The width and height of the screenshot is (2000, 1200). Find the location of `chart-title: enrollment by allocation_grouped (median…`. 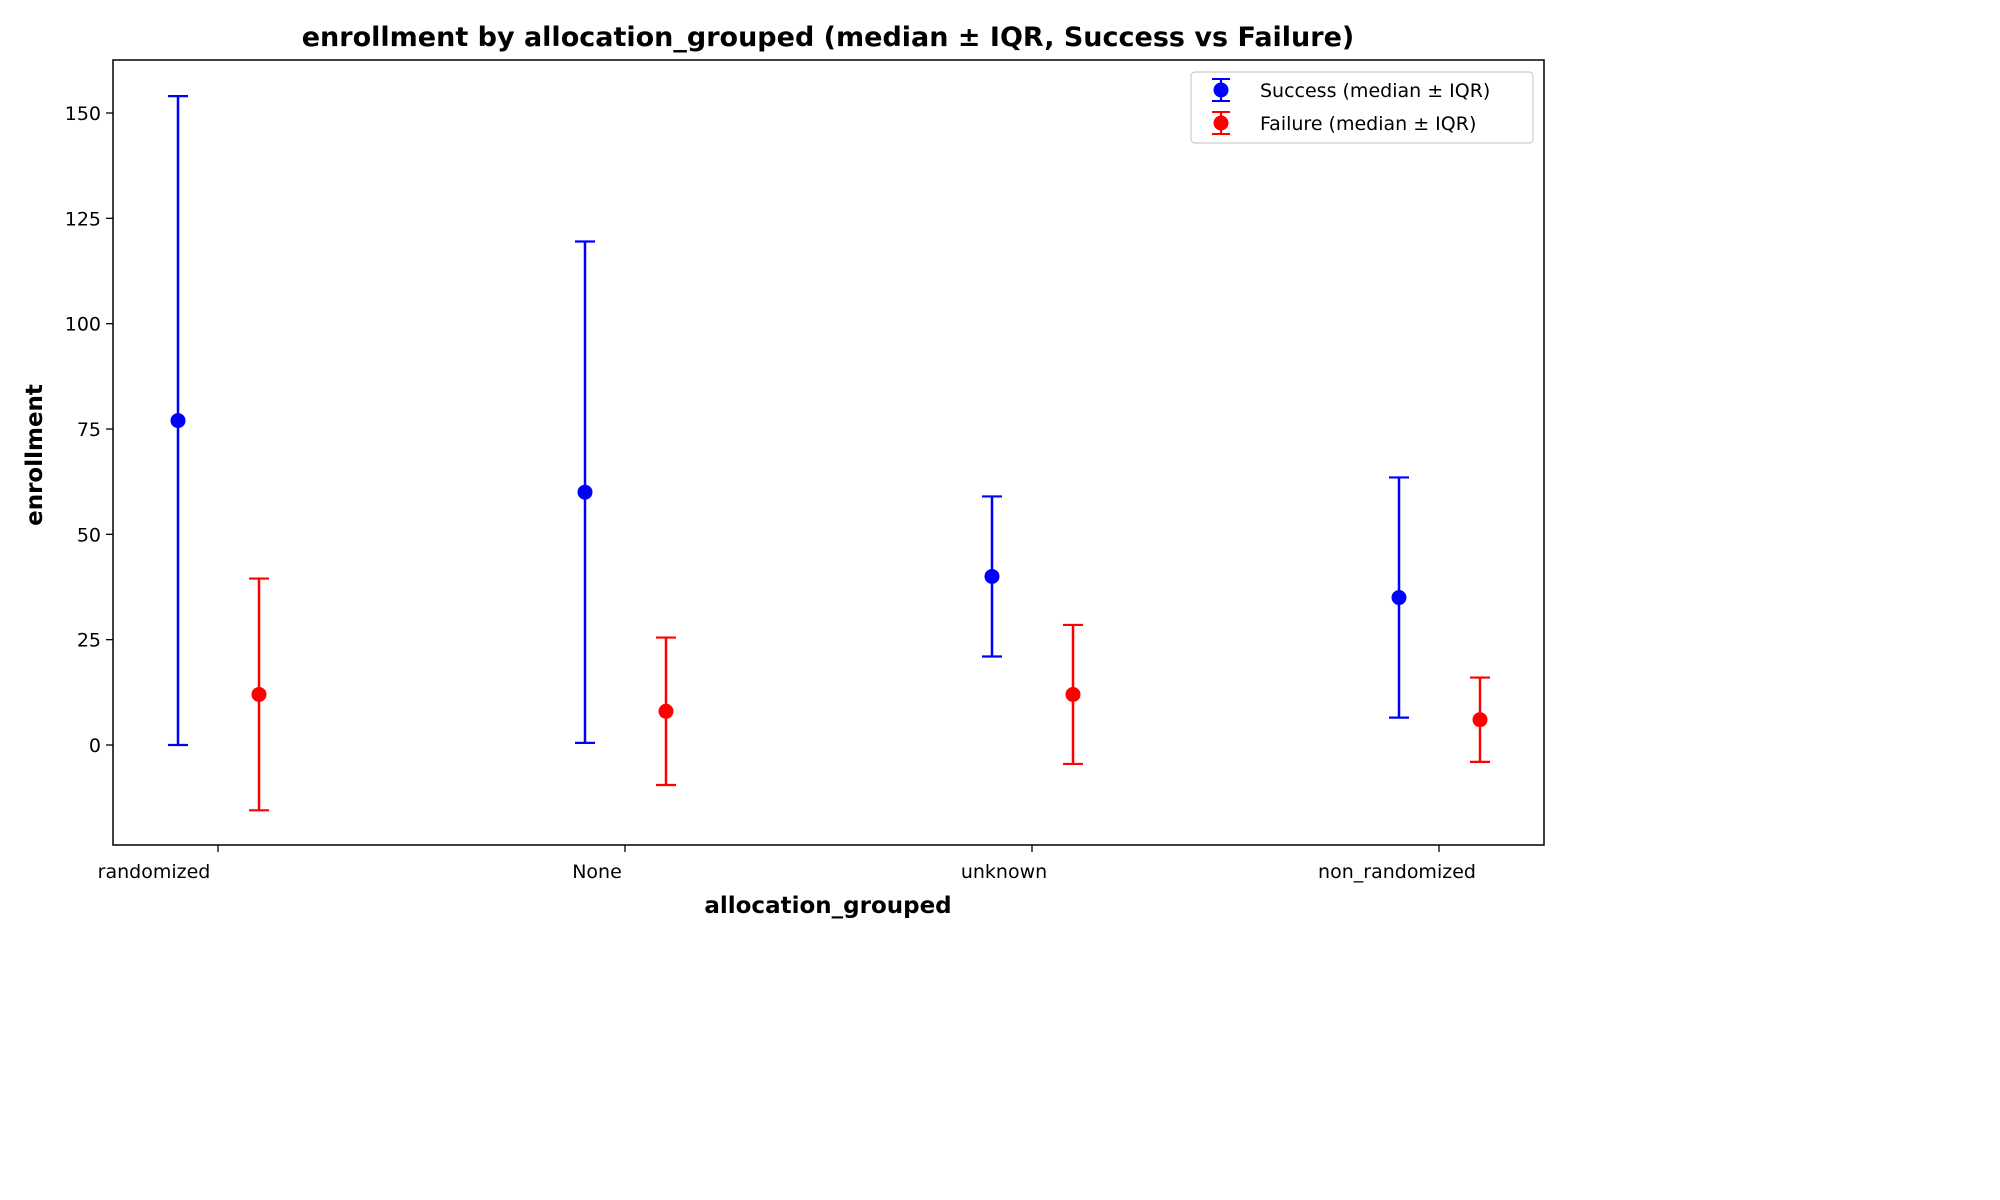

chart-title: enrollment by allocation_grouped (median… is located at coordinates (828, 37).